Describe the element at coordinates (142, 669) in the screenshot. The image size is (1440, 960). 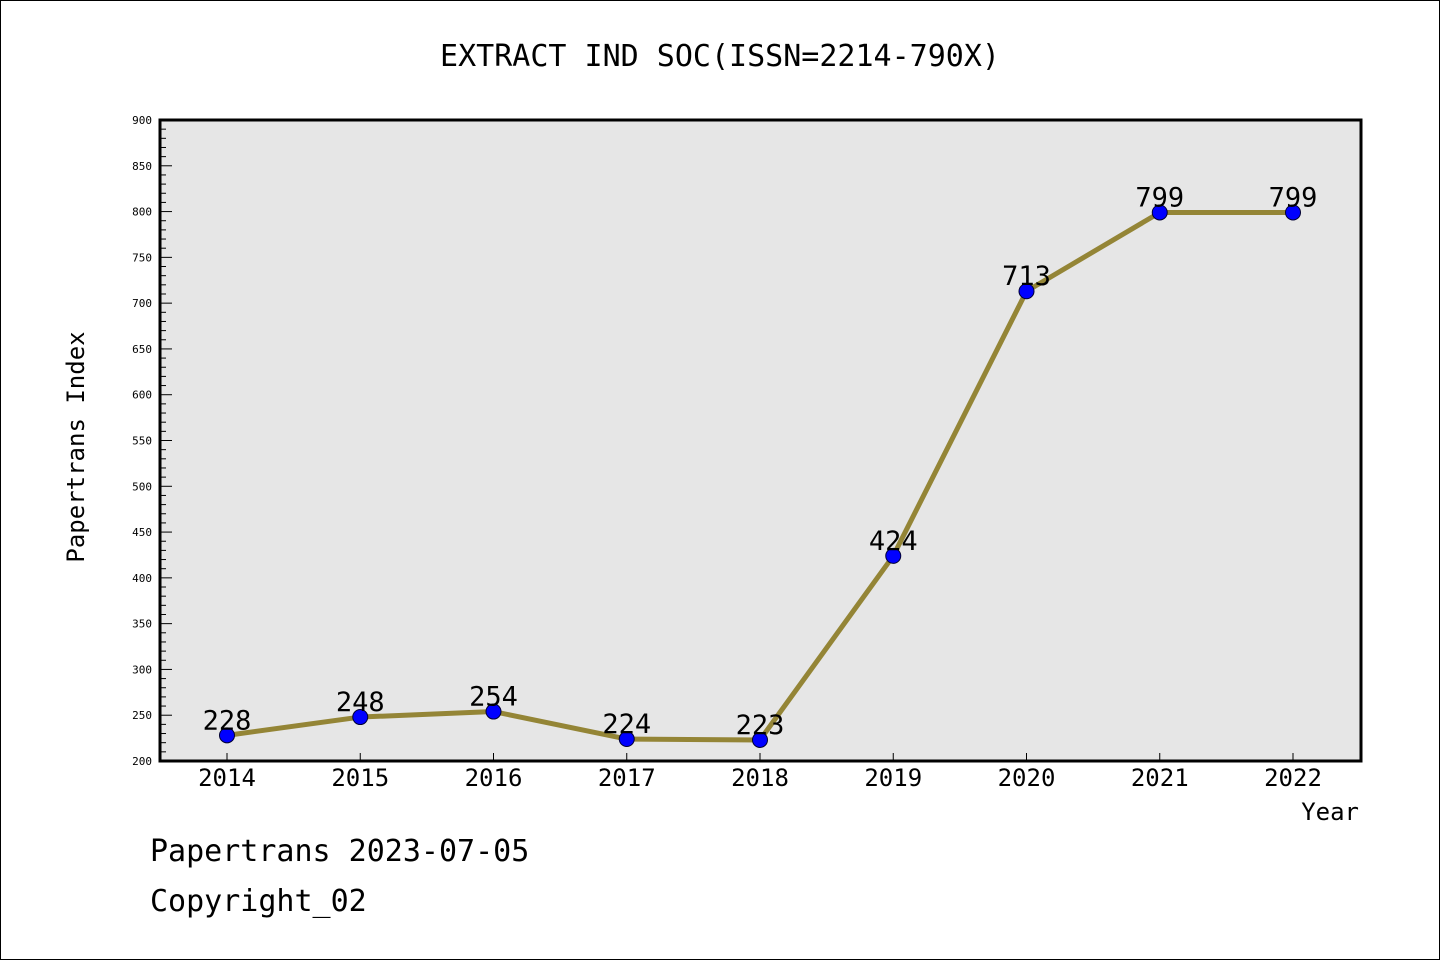
I see `y-tick-label: 300` at that location.